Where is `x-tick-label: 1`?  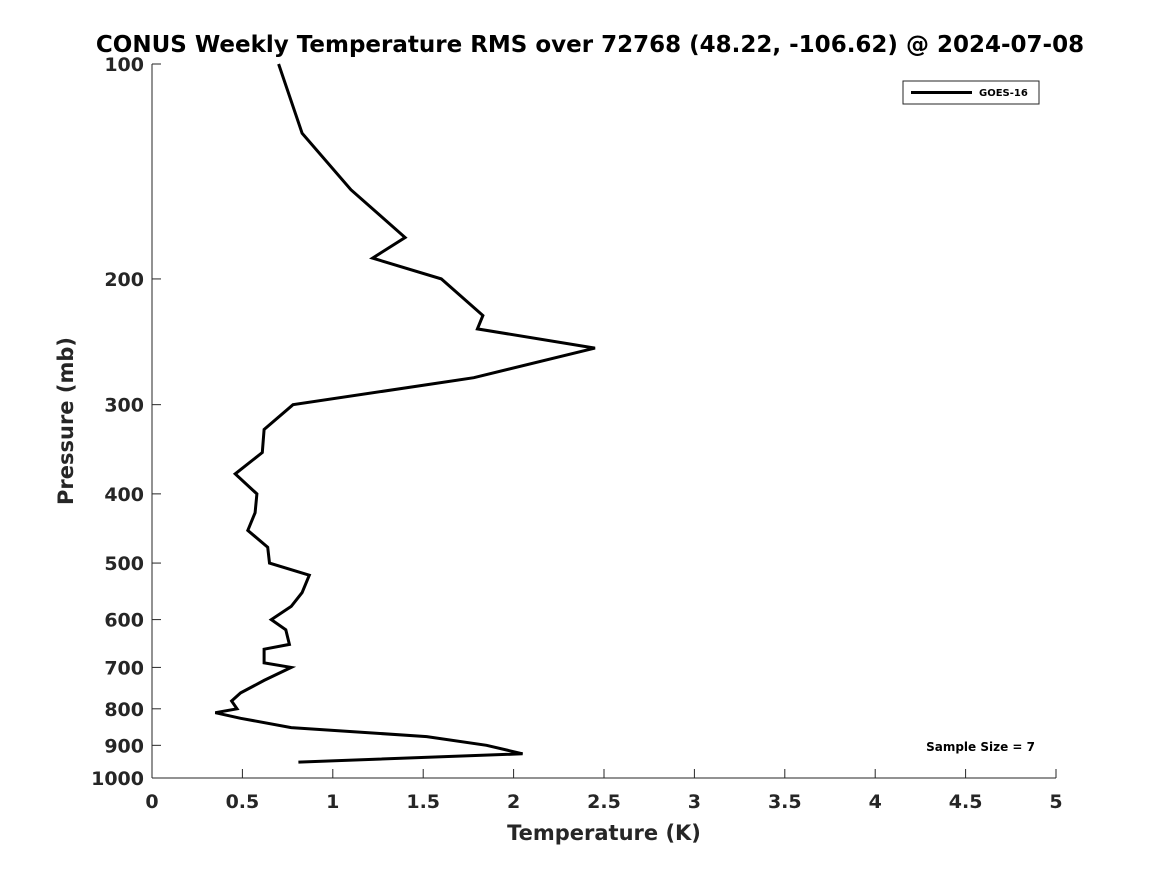
x-tick-label: 1 is located at coordinates (332, 802).